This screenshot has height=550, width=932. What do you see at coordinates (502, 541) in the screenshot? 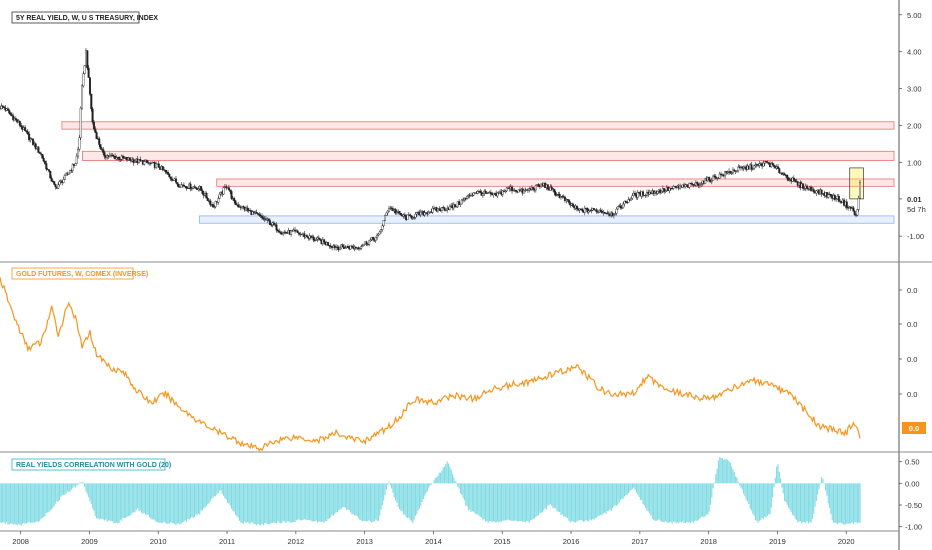
I see `time-axis-tick: 2015` at bounding box center [502, 541].